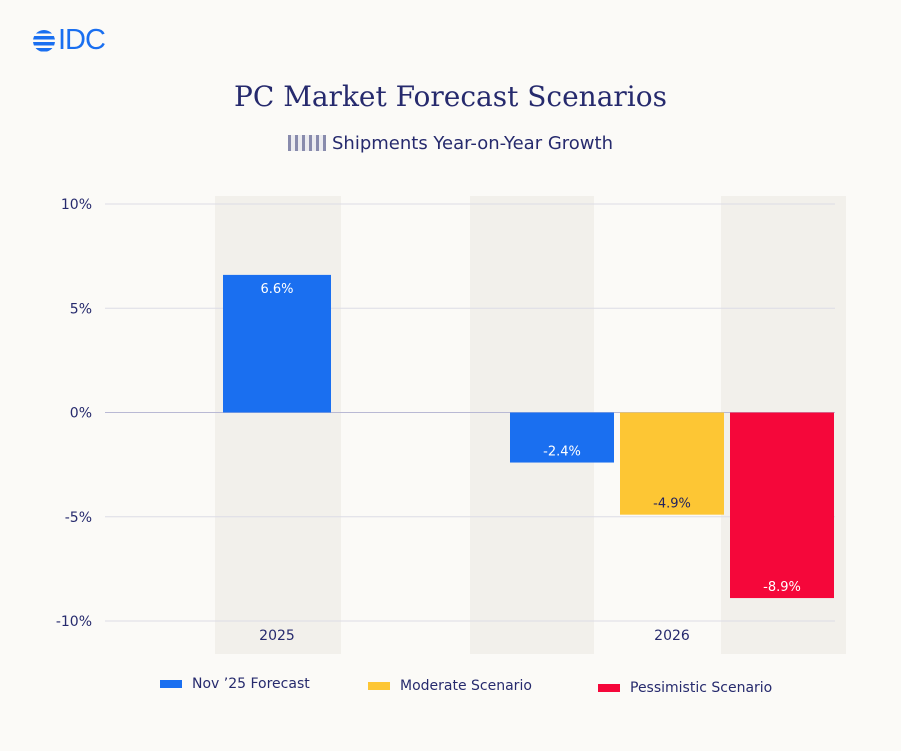 This screenshot has width=901, height=751. Describe the element at coordinates (782, 587) in the screenshot. I see `data-label: -8.9%` at that location.